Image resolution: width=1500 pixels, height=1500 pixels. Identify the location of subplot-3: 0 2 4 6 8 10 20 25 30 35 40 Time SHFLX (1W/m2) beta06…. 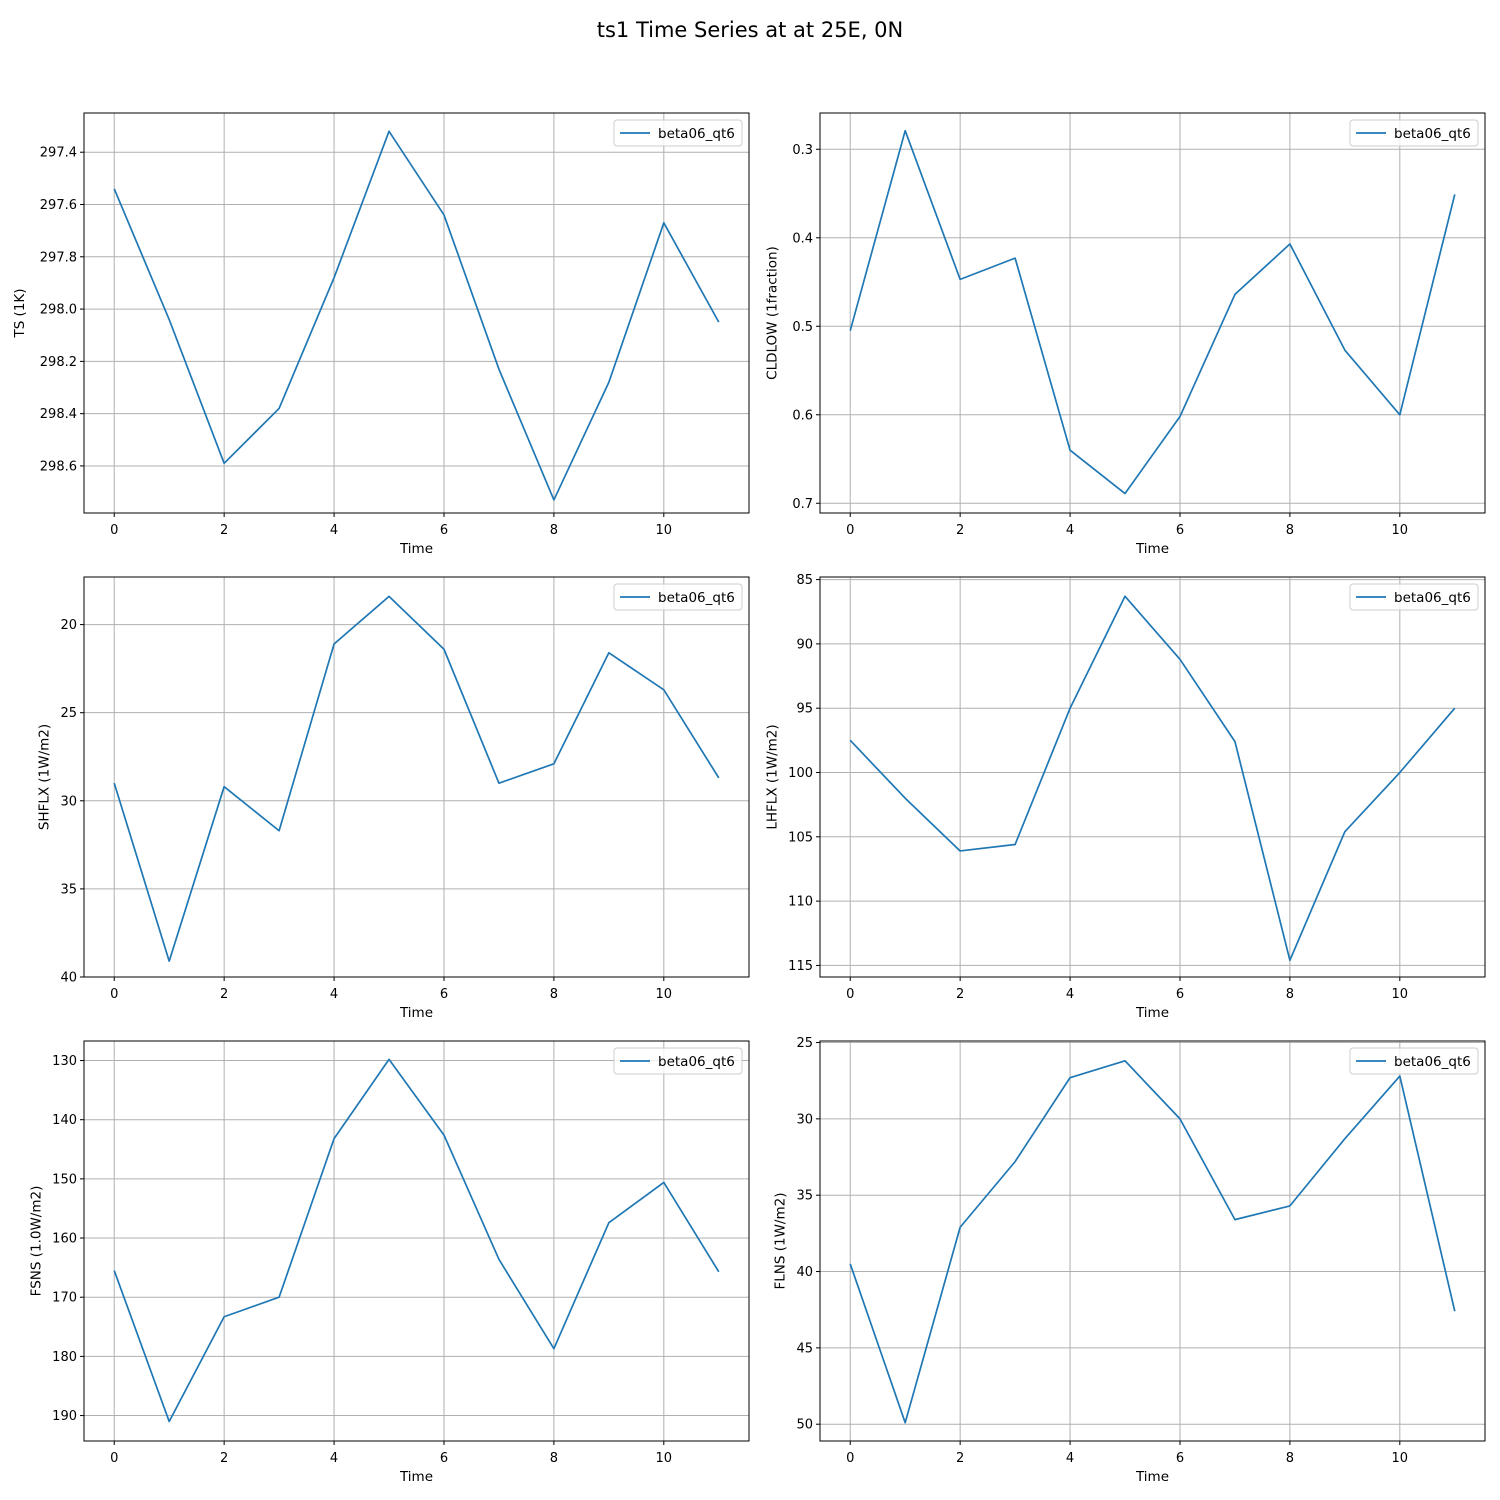
(393, 798).